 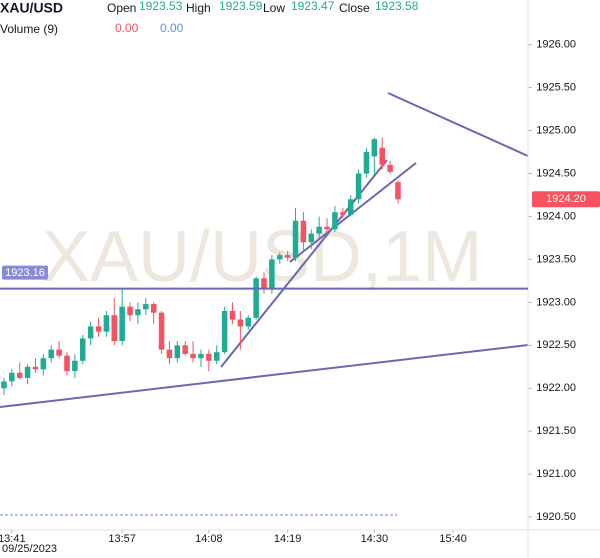 I want to click on volume-label: Volume (9), so click(x=29, y=29).